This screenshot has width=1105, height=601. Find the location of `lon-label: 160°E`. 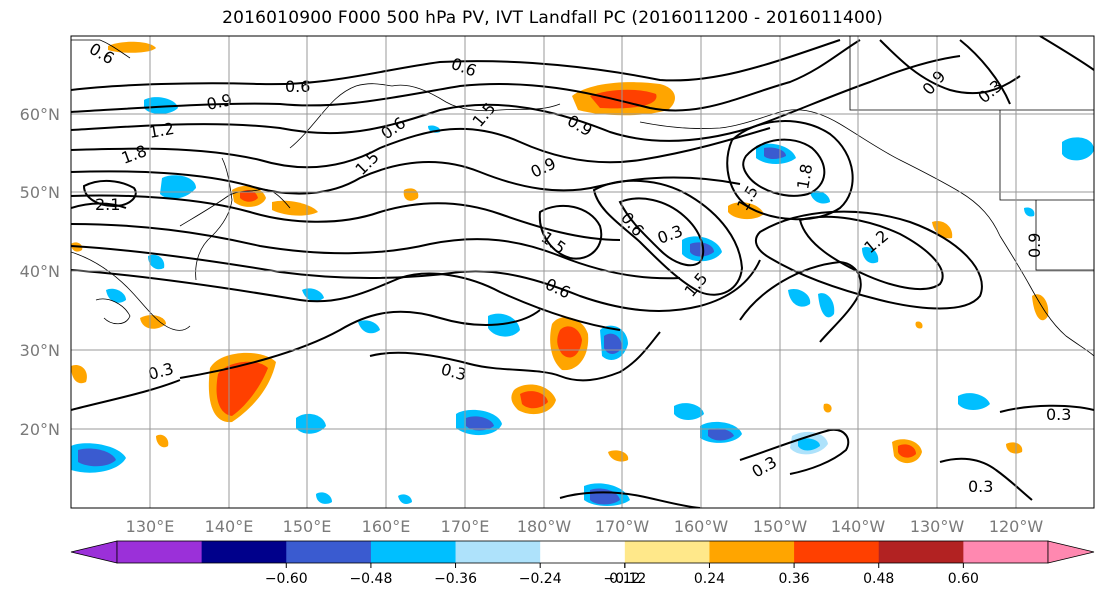

lon-label: 160°E is located at coordinates (386, 526).